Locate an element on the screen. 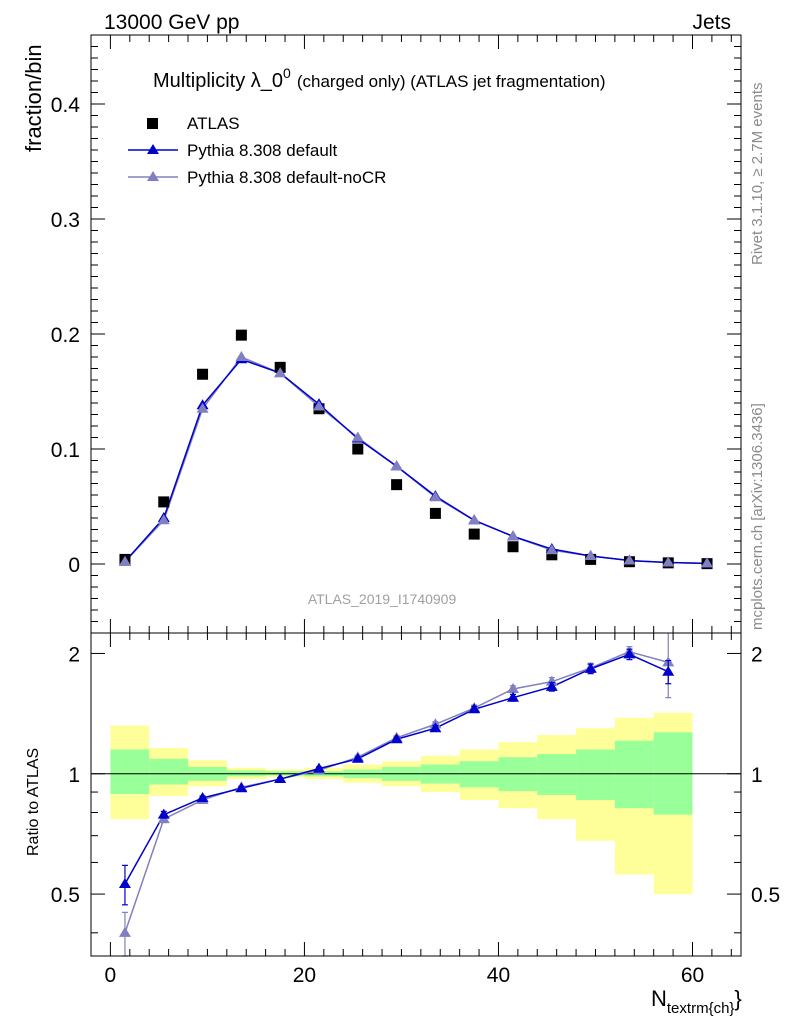 This screenshot has height=1024, width=786. xtick-label: 40 is located at coordinates (498, 975).